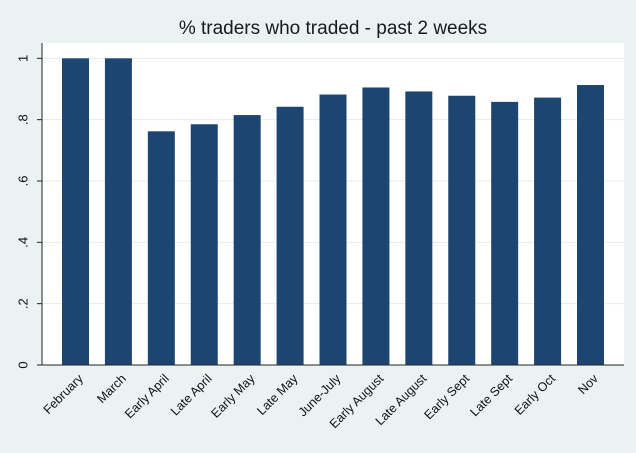 The height and width of the screenshot is (453, 636). What do you see at coordinates (28, 212) in the screenshot?
I see `y-axis-ticks: 0 .2 .4 .6 .8 1` at bounding box center [28, 212].